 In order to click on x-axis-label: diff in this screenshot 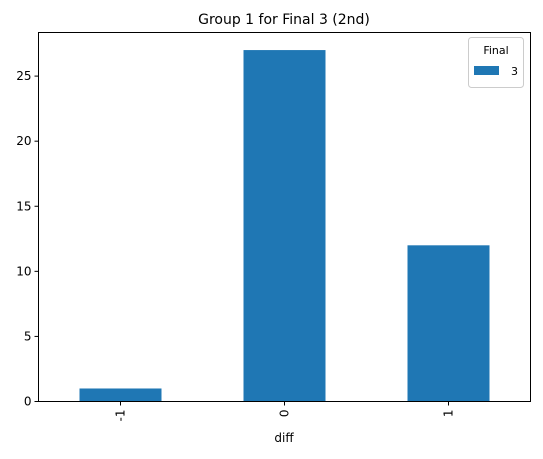, I will do `click(284, 438)`.